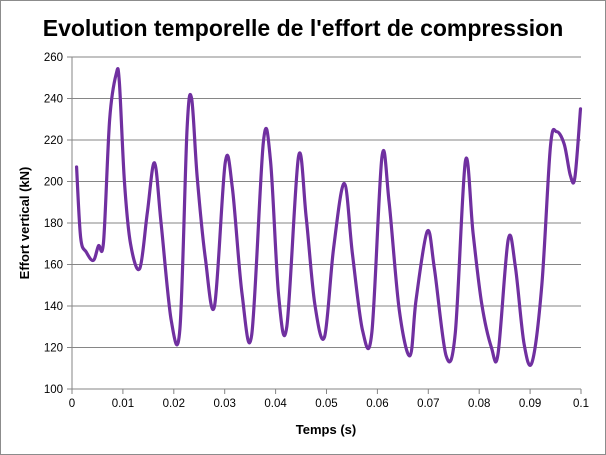  I want to click on x-tick-label: 0.02, so click(174, 404).